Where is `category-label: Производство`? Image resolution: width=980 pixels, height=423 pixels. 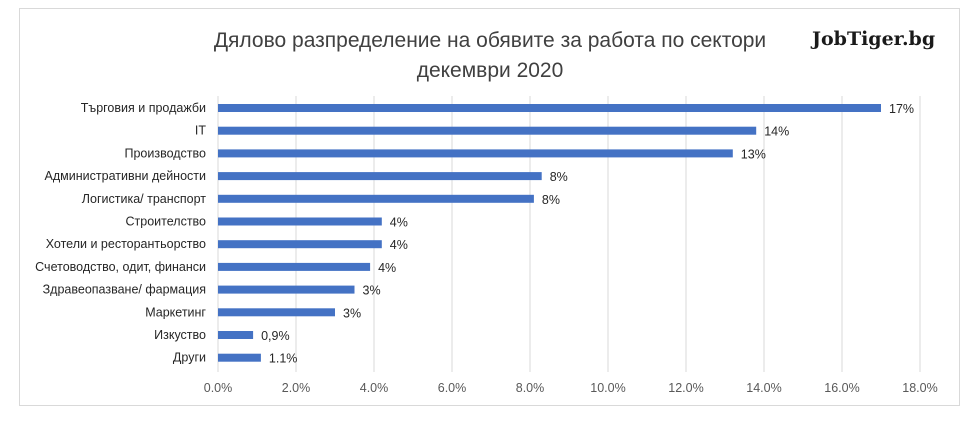
category-label: Производство is located at coordinates (165, 153).